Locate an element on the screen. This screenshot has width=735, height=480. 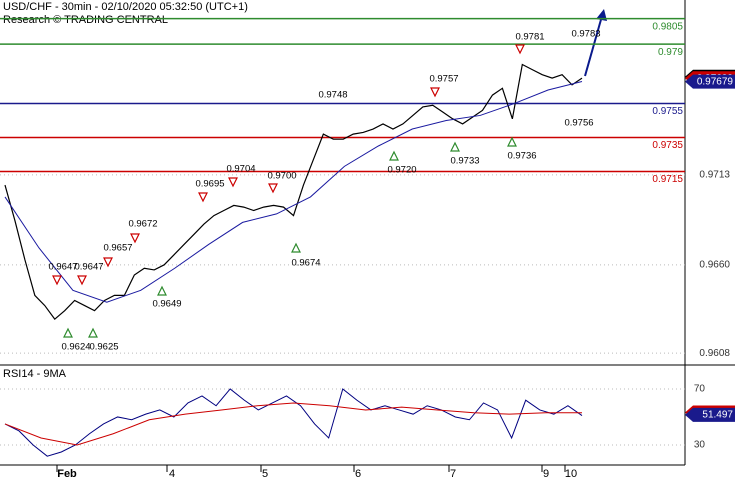
pivot-label: 0.9736 is located at coordinates (521, 156).